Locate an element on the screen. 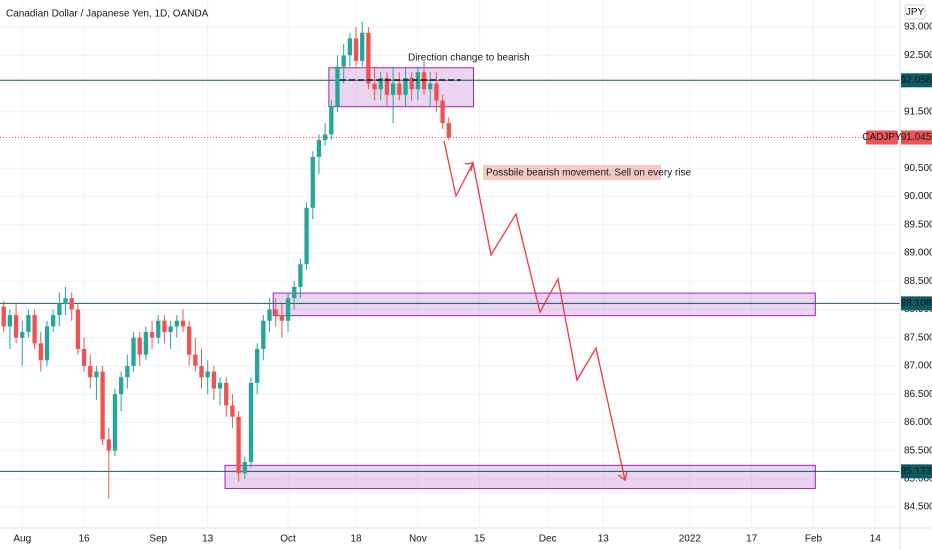  x-tick-label: 15 is located at coordinates (480, 539).